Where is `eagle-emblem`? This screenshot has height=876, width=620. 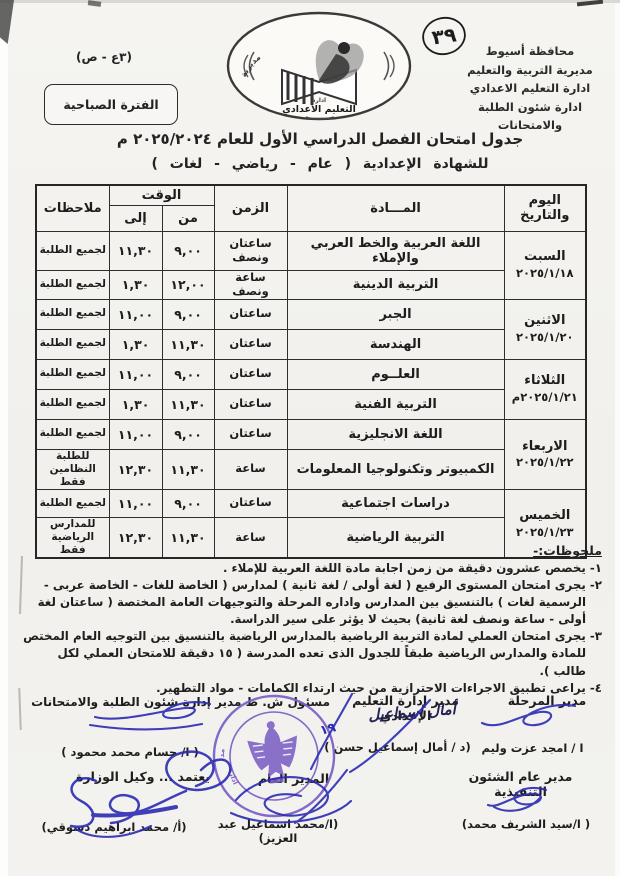 eagle-emblem is located at coordinates (272, 752).